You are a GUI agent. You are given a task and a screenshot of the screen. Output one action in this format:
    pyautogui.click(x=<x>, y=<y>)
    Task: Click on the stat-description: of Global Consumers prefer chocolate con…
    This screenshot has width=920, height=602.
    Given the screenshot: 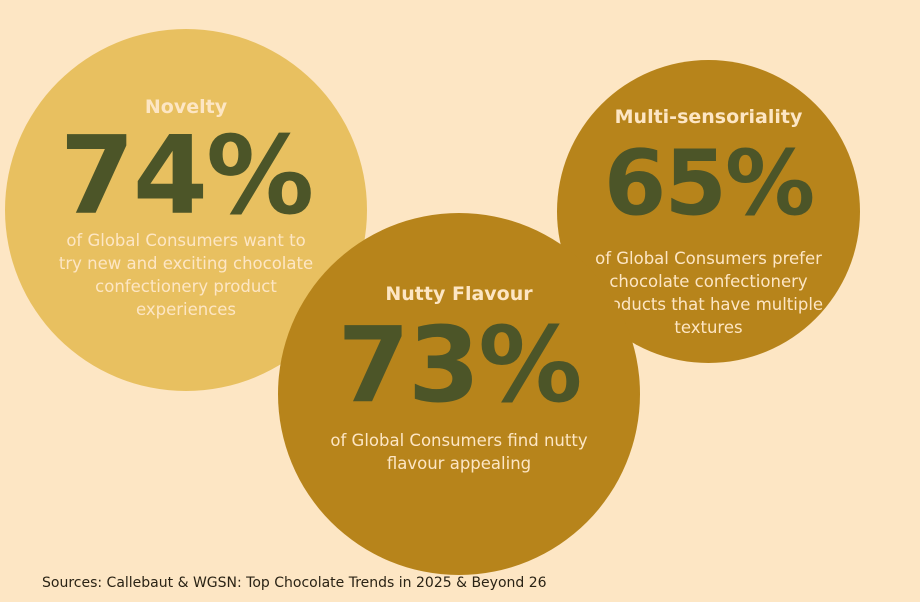 What is the action you would take?
    pyautogui.click(x=708, y=293)
    